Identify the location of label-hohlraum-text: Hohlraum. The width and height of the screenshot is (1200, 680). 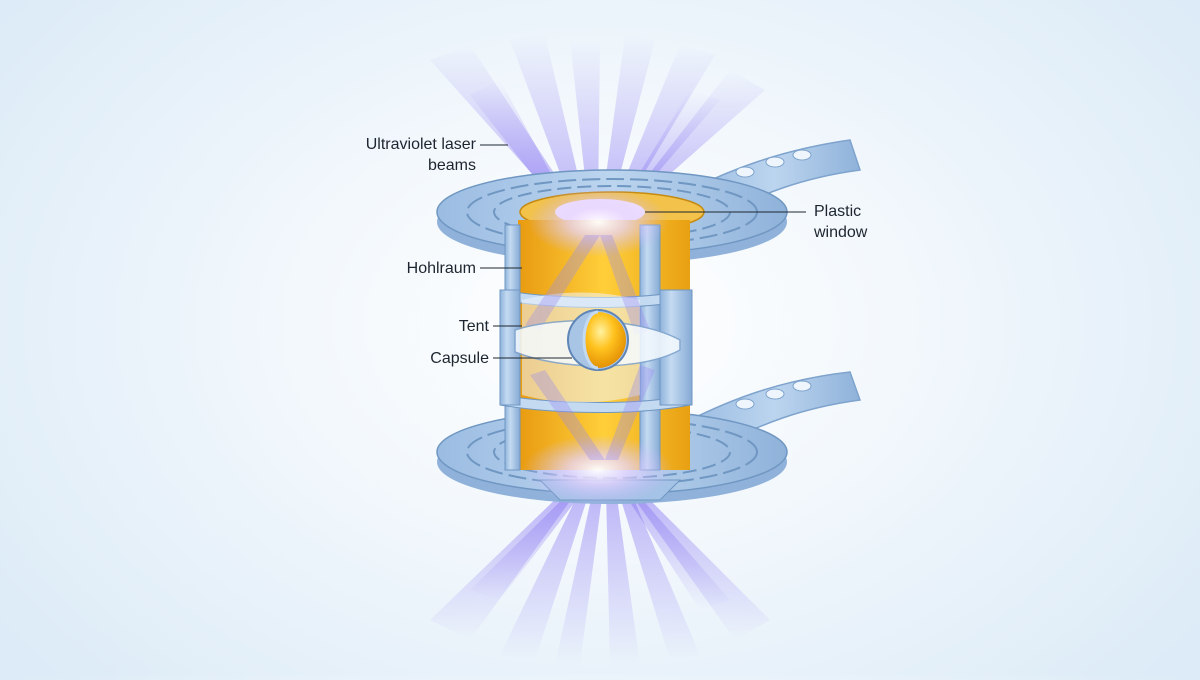
(441, 268).